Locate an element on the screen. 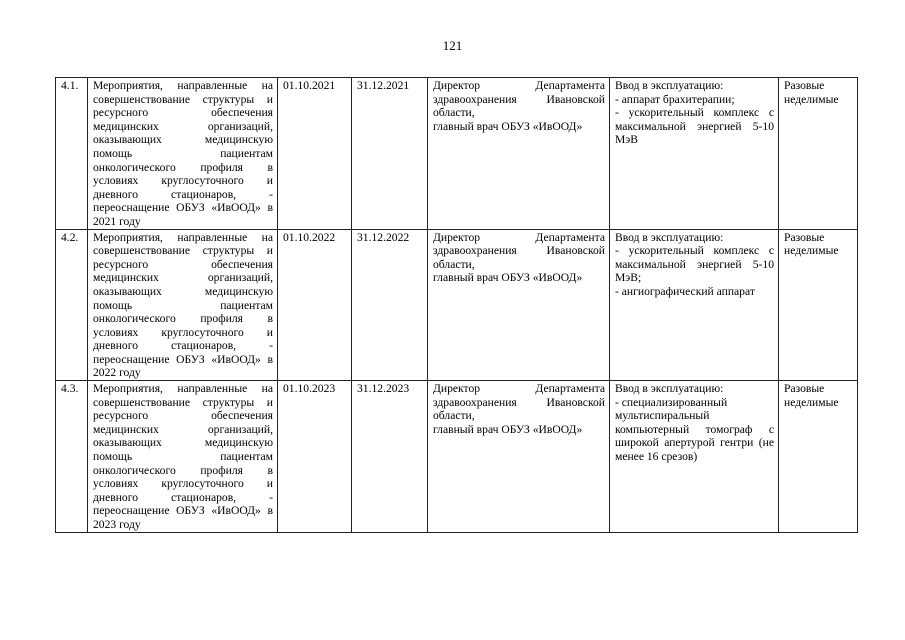 Image resolution: width=905 pixels, height=640 pixels. row-number: 4.1. is located at coordinates (71, 153).